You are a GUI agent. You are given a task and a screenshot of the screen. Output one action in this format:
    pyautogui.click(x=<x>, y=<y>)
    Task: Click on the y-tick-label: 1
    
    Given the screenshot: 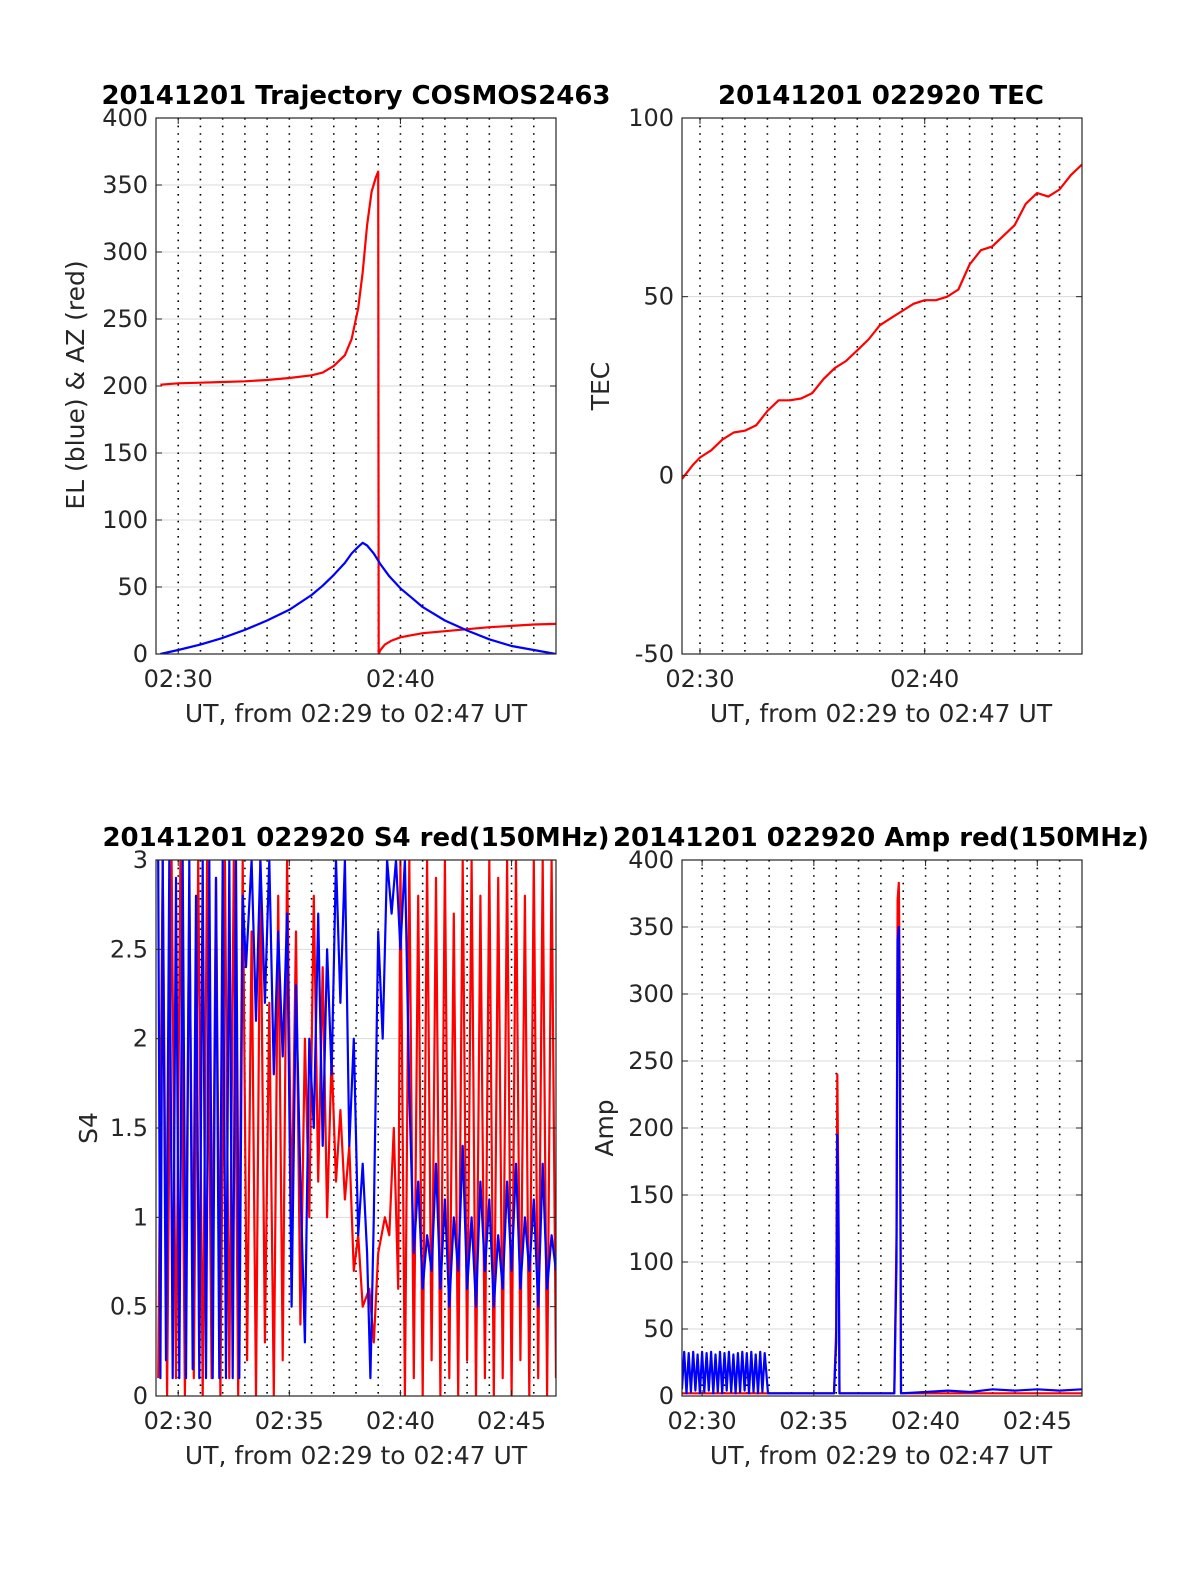 What is the action you would take?
    pyautogui.click(x=140, y=1217)
    